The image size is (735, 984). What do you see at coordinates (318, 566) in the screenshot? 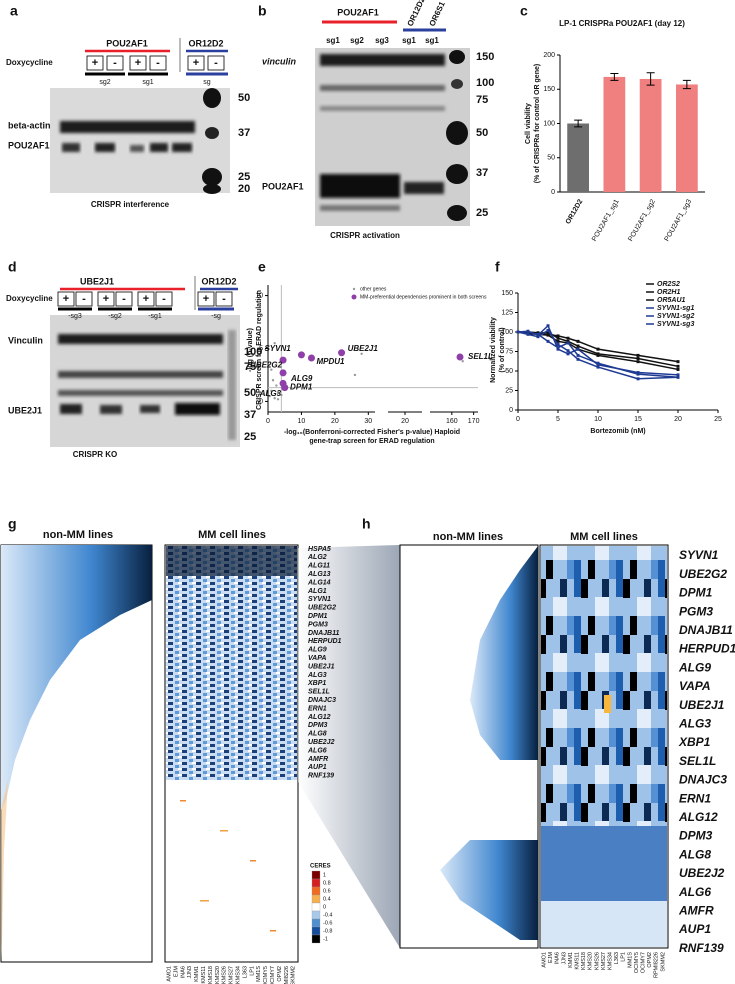
I see `gene-label: ALG11` at bounding box center [318, 566].